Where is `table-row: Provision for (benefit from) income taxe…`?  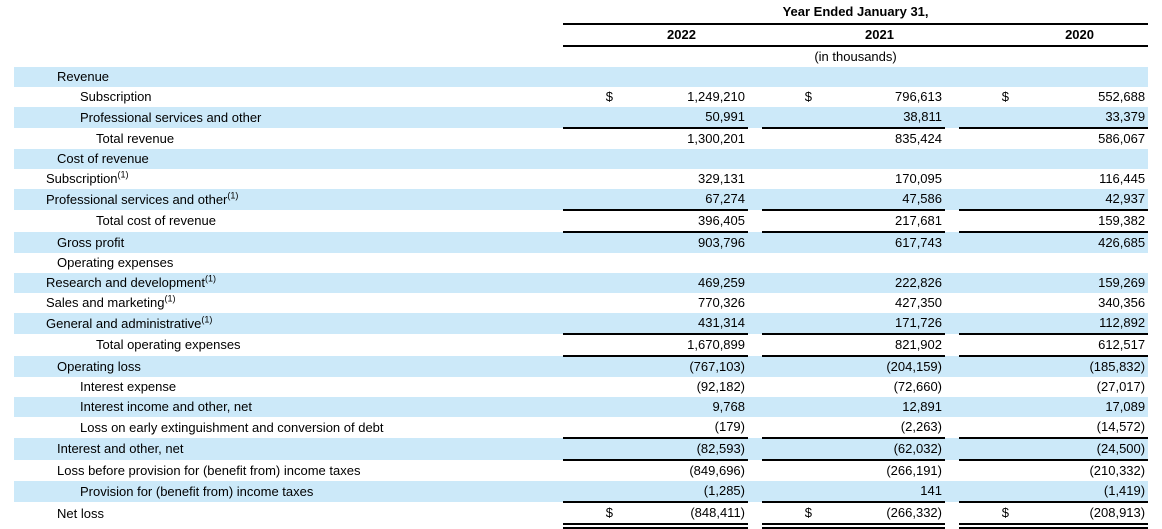
table-row: Provision for (benefit from) income taxe… is located at coordinates (581, 492).